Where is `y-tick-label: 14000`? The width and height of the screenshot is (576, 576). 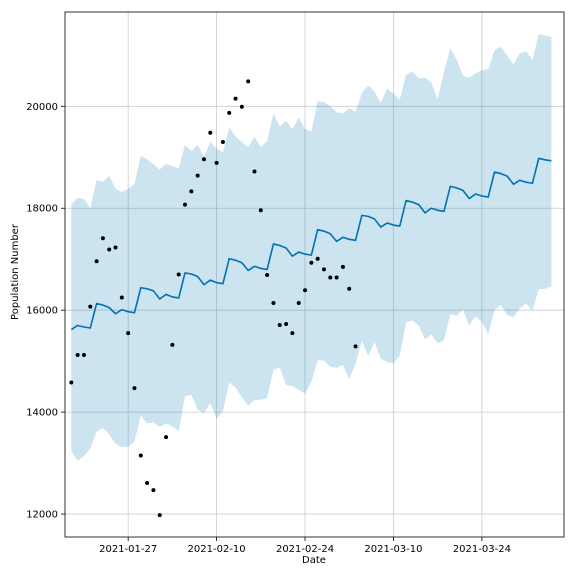
y-tick-label: 14000 is located at coordinates (42, 413).